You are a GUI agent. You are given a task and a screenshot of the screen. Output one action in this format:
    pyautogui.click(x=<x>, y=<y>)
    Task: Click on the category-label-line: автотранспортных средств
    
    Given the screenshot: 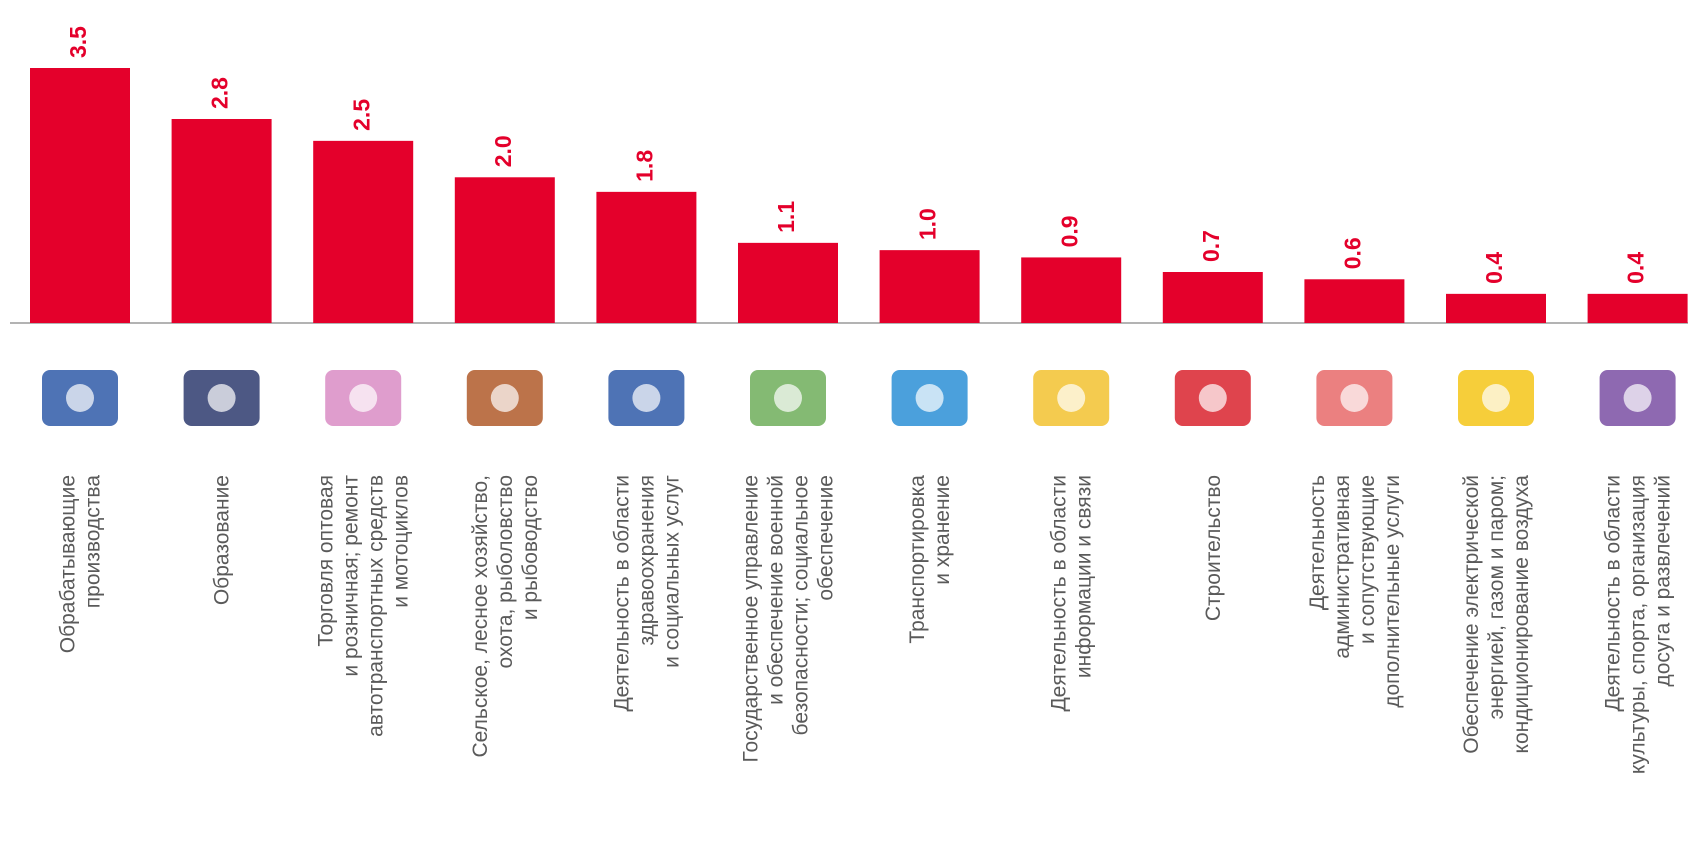 What is the action you would take?
    pyautogui.click(x=376, y=606)
    